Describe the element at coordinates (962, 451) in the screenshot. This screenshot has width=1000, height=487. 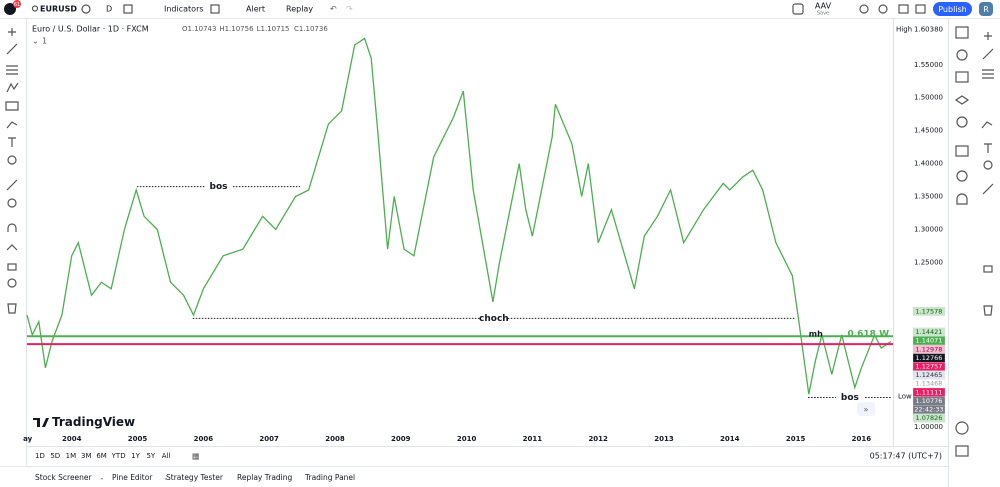
I see `hotlist-icon` at that location.